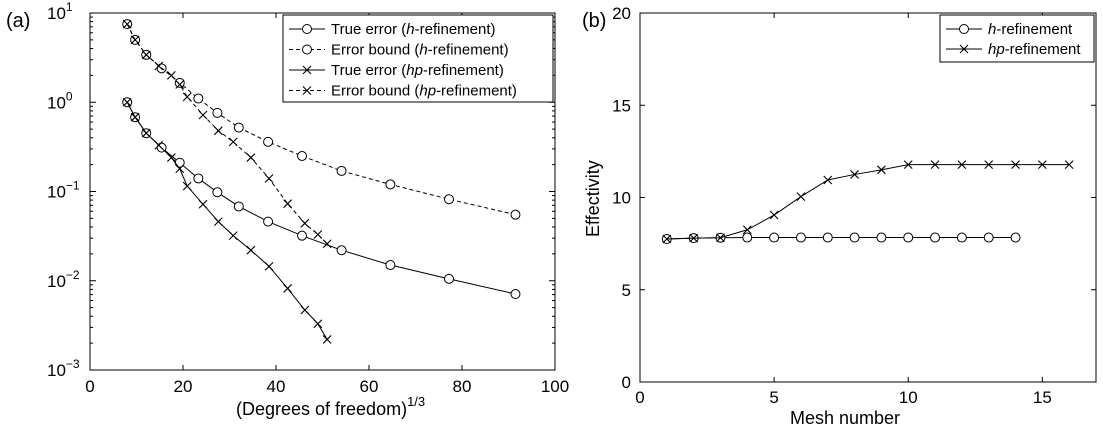 This screenshot has width=1103, height=433. I want to click on panel-b-ytick-label: 0, so click(626, 382).